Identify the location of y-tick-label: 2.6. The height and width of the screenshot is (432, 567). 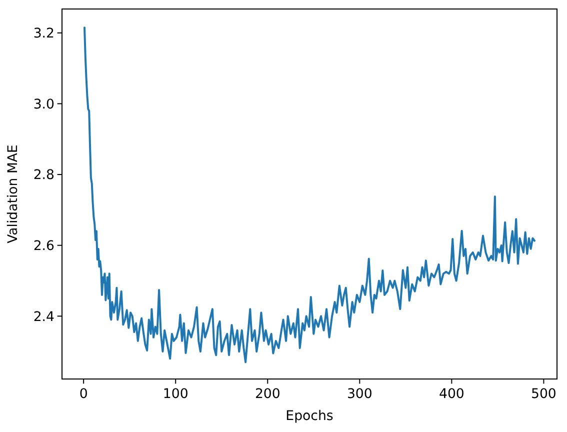
(43, 246).